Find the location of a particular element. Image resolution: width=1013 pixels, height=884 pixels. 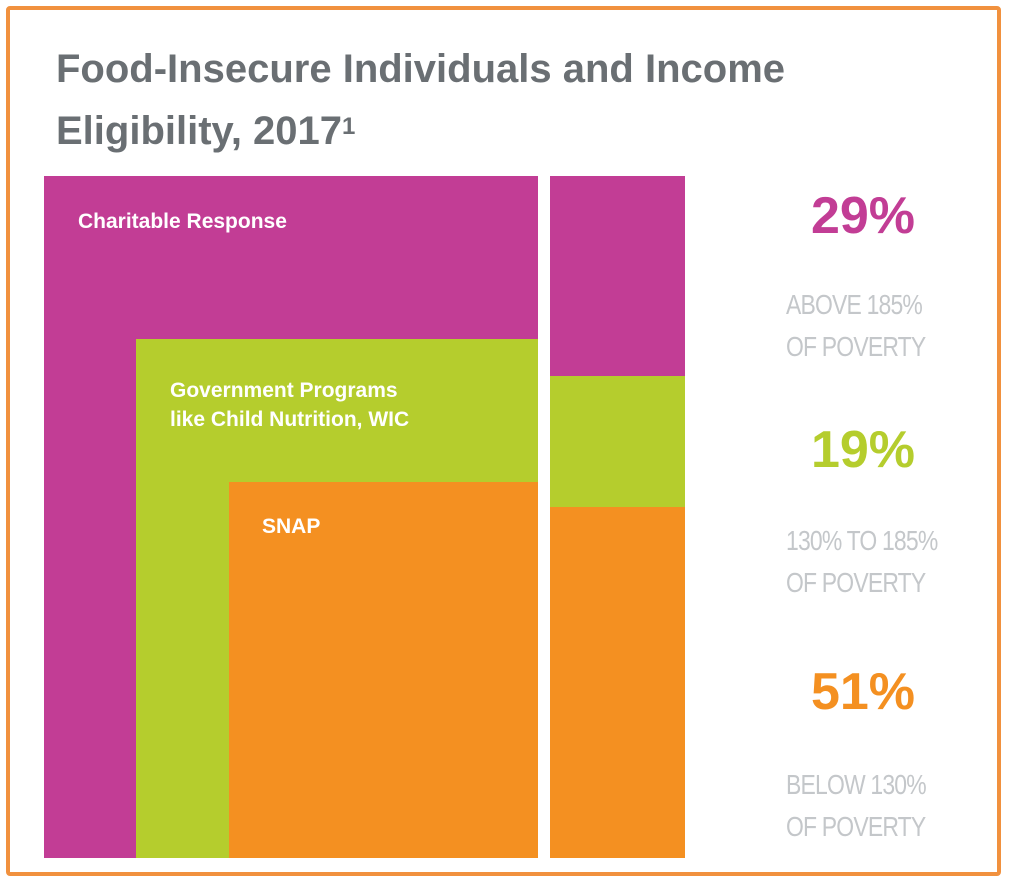

percent-above-185: 29% is located at coordinates (863, 216).